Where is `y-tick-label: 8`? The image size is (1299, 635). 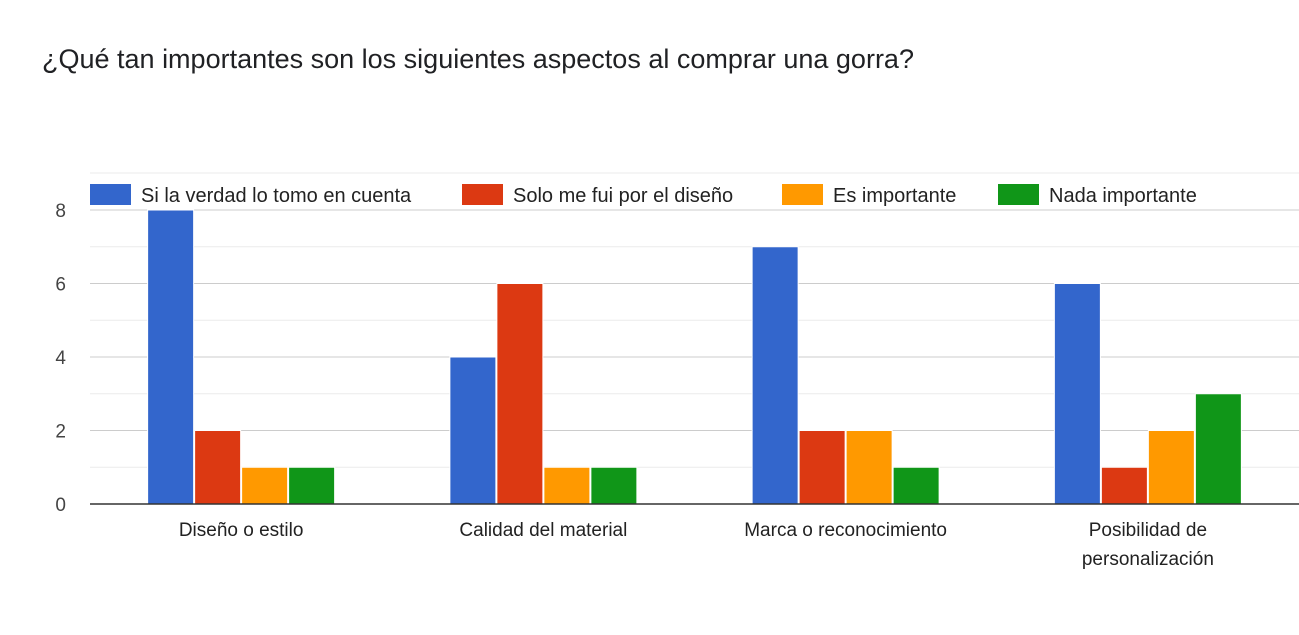
y-tick-label: 8 is located at coordinates (60, 211).